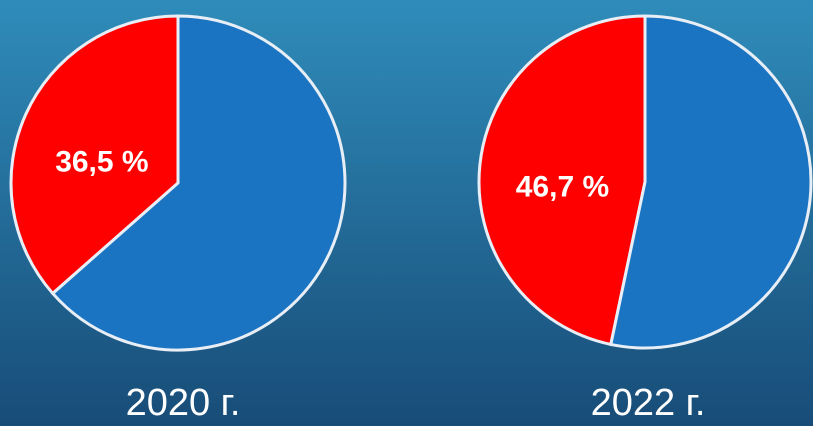 The width and height of the screenshot is (813, 426). I want to click on chart-caption: 2020 г., so click(183, 403).